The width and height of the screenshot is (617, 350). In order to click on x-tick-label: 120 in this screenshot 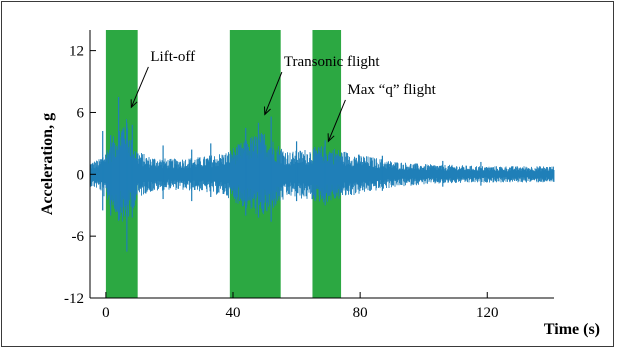, I will do `click(487, 313)`.